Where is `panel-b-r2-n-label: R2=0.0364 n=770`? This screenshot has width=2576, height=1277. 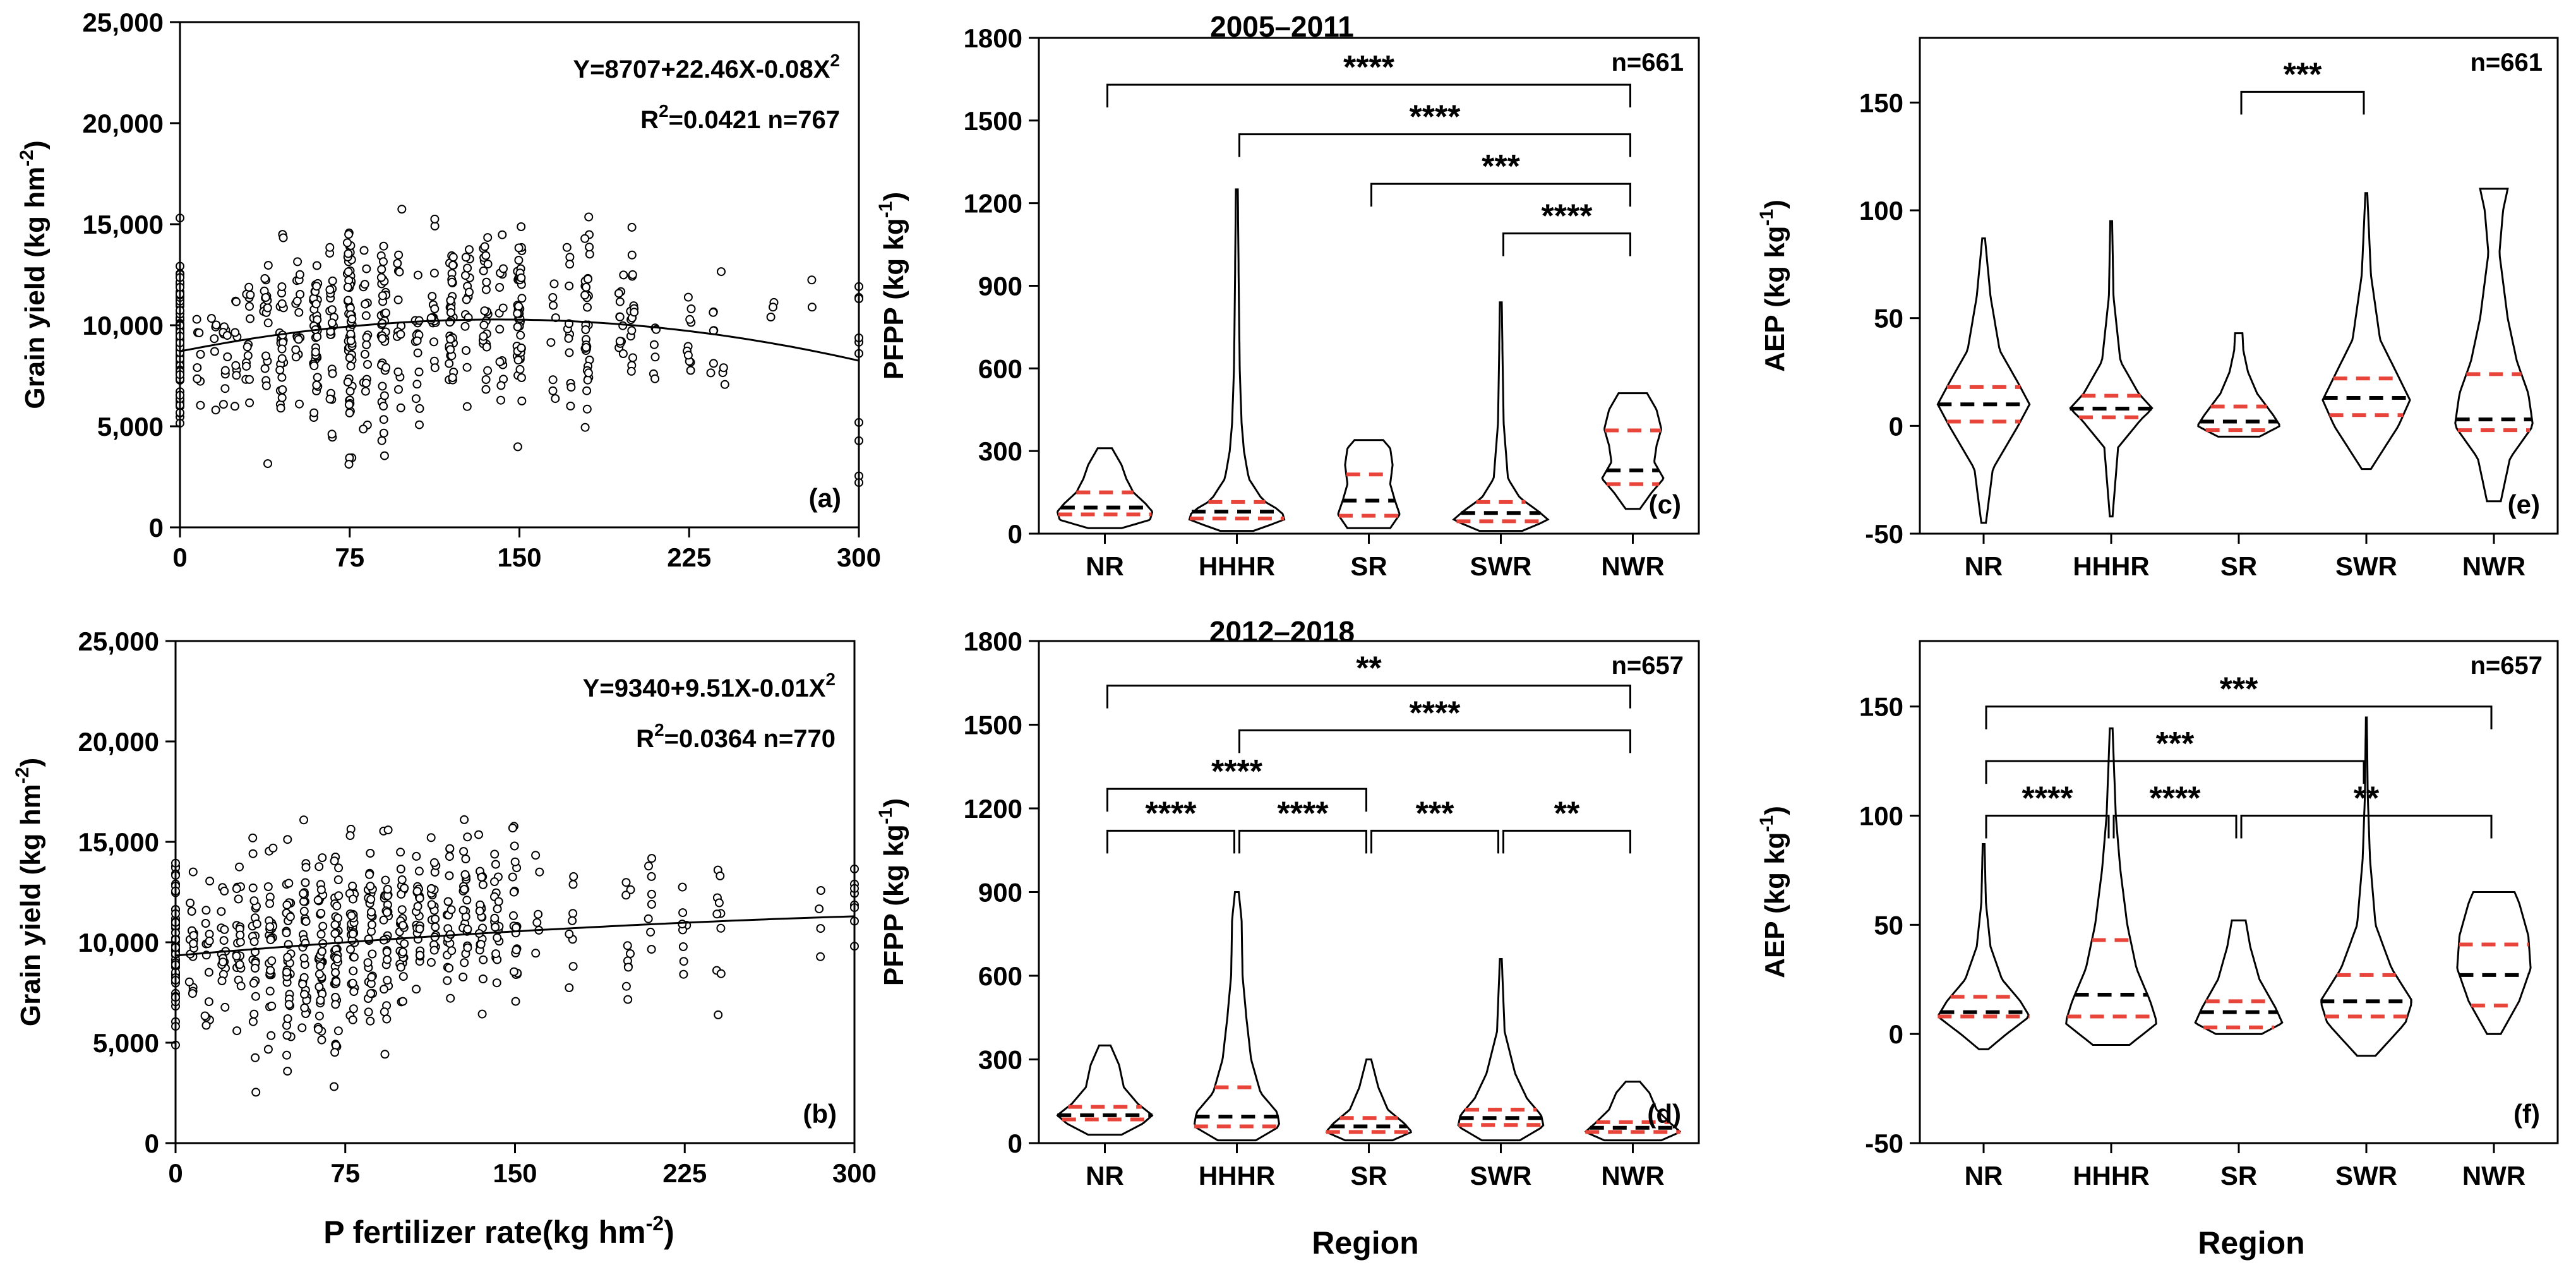 panel-b-r2-n-label: R2=0.0364 n=770 is located at coordinates (736, 736).